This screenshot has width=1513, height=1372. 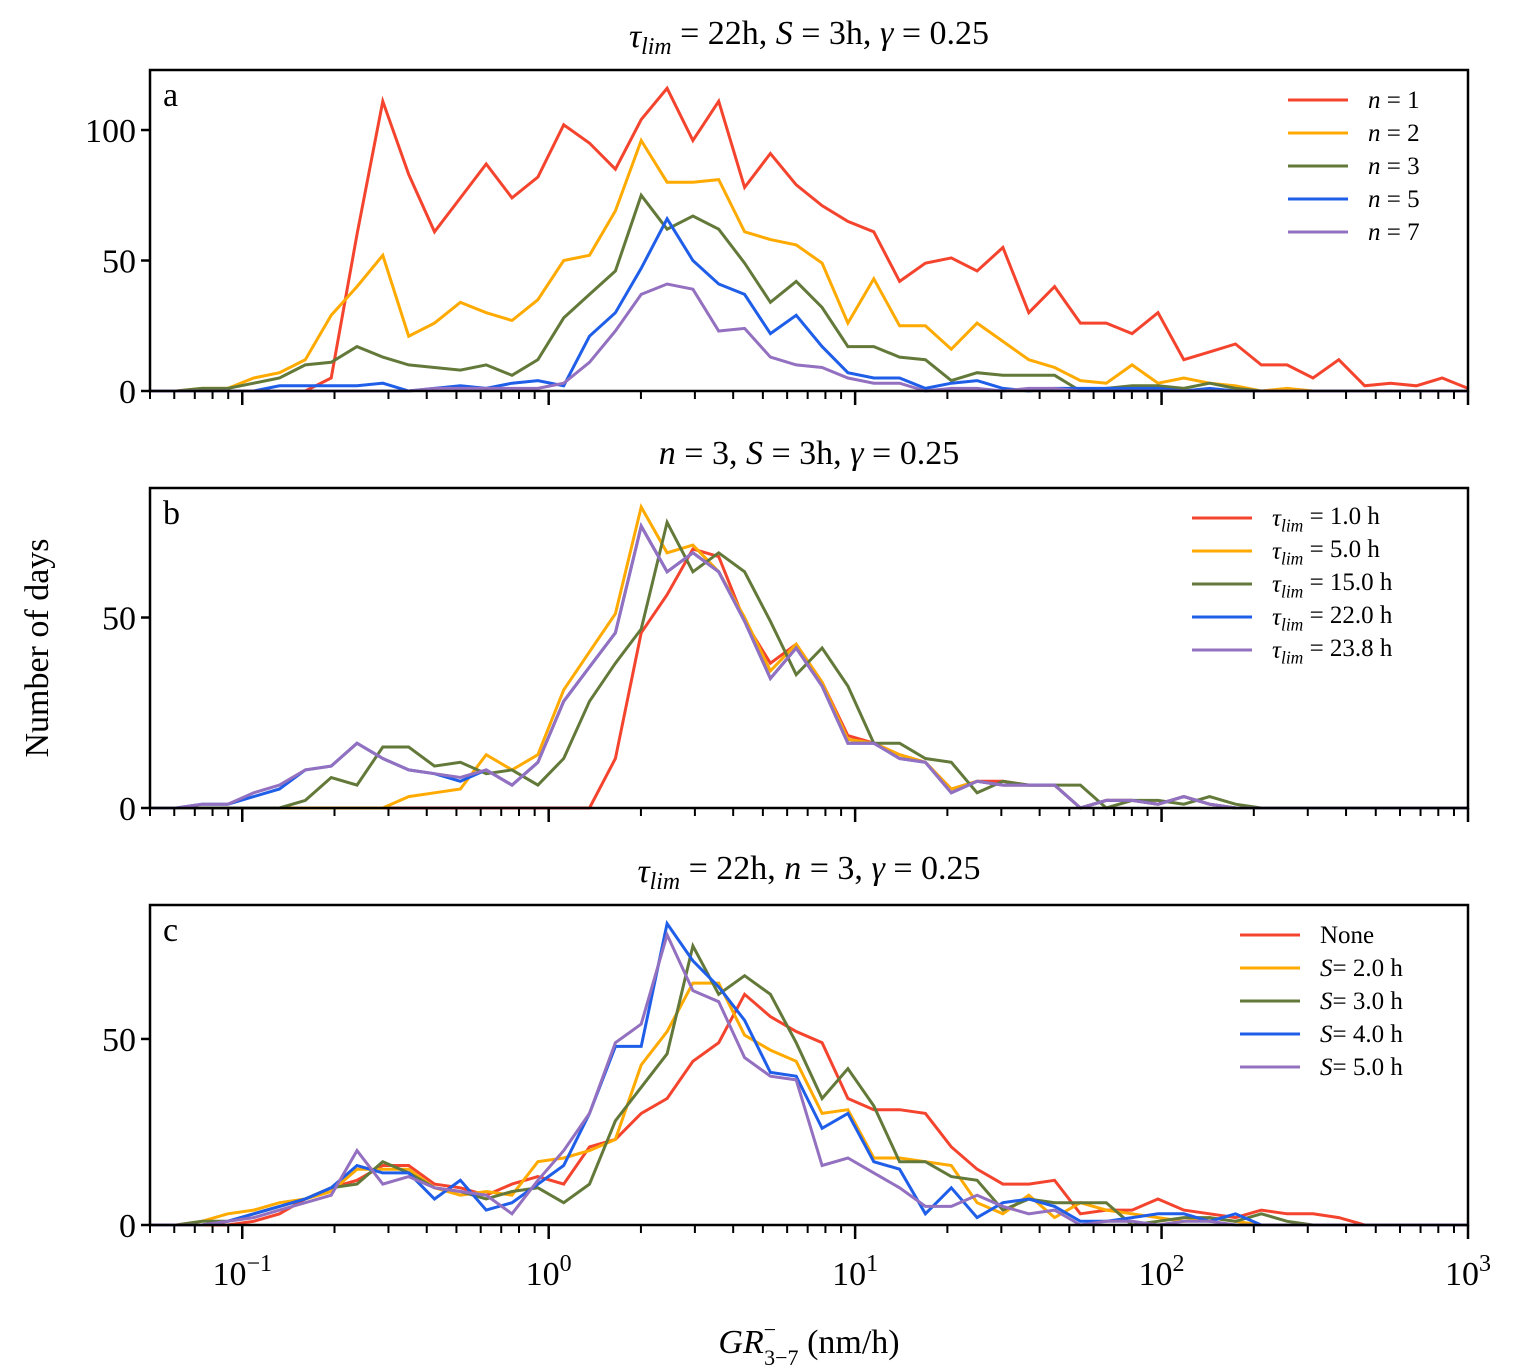 What do you see at coordinates (849, 1342) in the screenshot?
I see `x-axis-label-part: (nm/h)` at bounding box center [849, 1342].